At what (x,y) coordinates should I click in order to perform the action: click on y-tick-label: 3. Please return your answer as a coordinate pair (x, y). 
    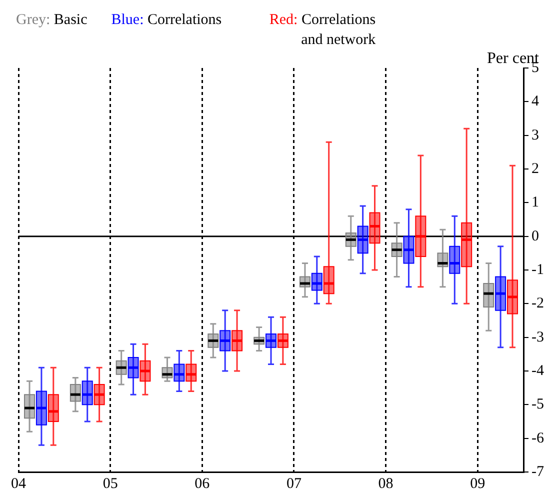
    Looking at the image, I should click on (536, 135).